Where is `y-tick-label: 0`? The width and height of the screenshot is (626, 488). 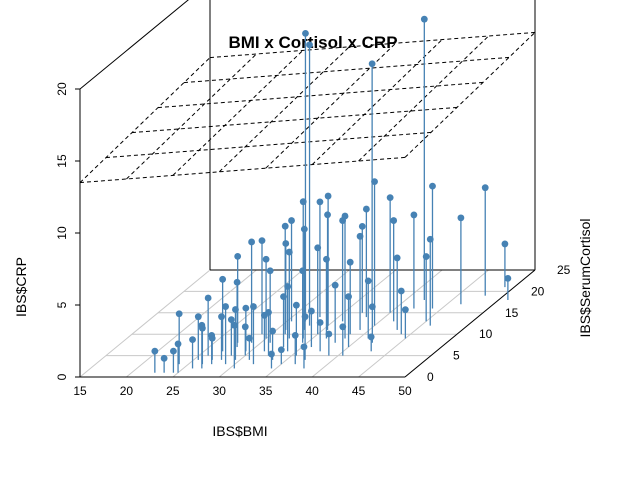
y-tick-label: 0 is located at coordinates (430, 377).